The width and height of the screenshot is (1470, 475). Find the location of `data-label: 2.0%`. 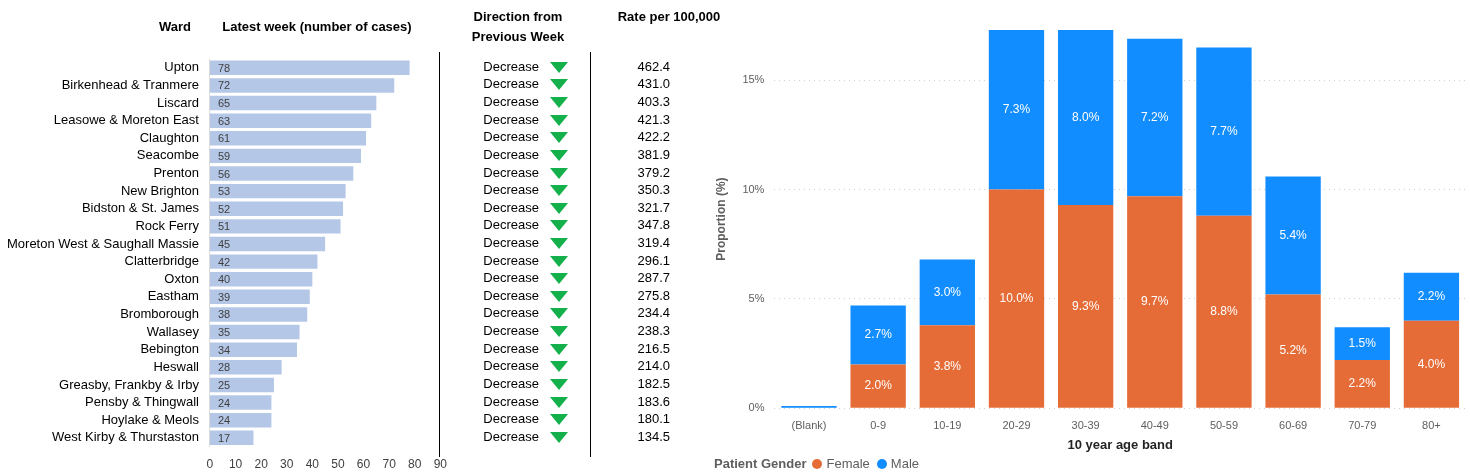

data-label: 2.0% is located at coordinates (878, 385).